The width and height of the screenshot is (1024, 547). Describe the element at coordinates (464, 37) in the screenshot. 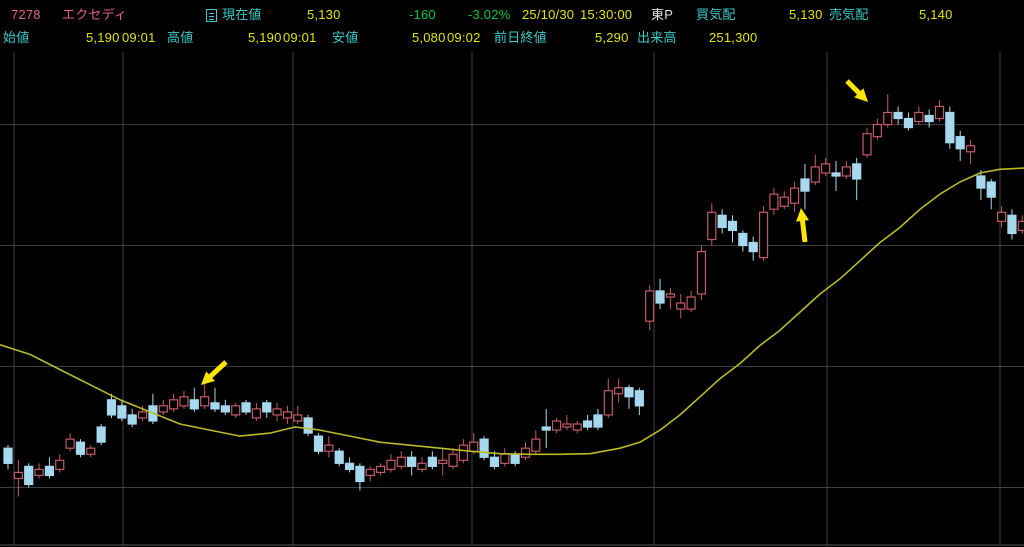

I see `low-time: 09:02` at that location.